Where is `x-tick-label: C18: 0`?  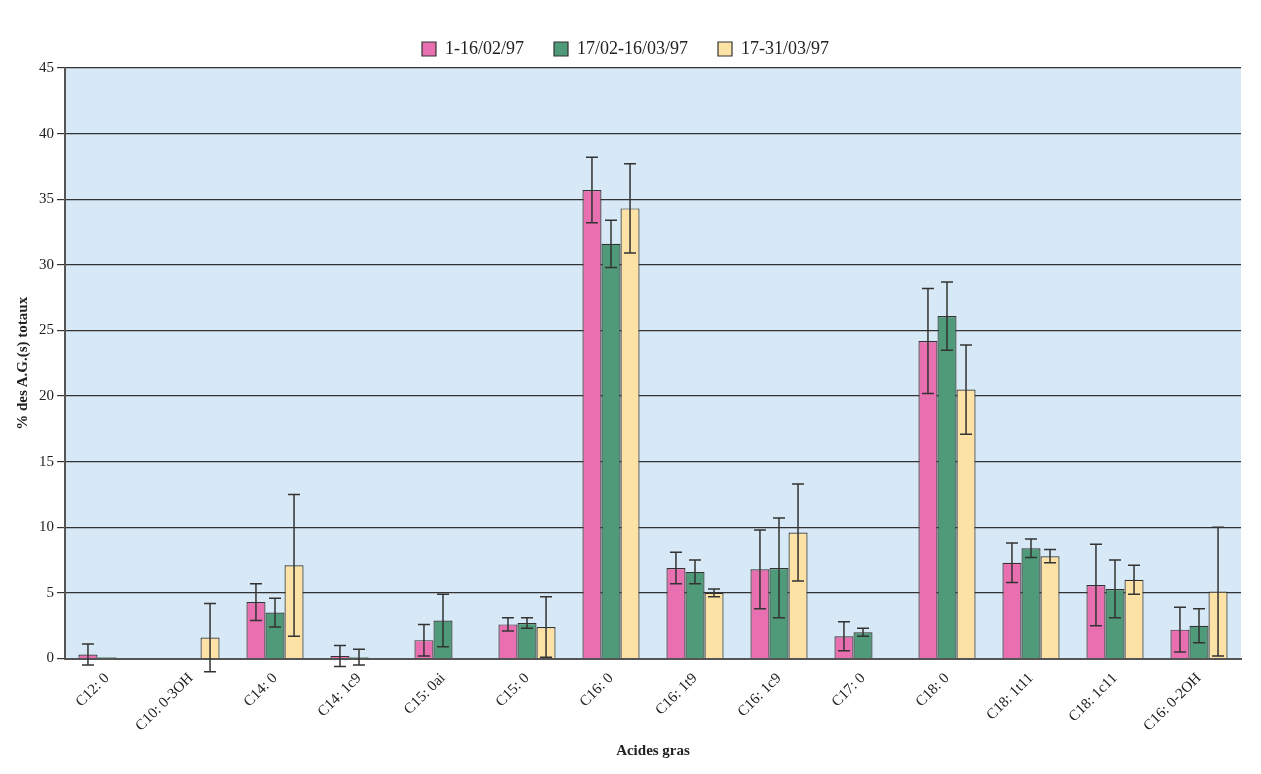 x-tick-label: C18: 0 is located at coordinates (932, 689).